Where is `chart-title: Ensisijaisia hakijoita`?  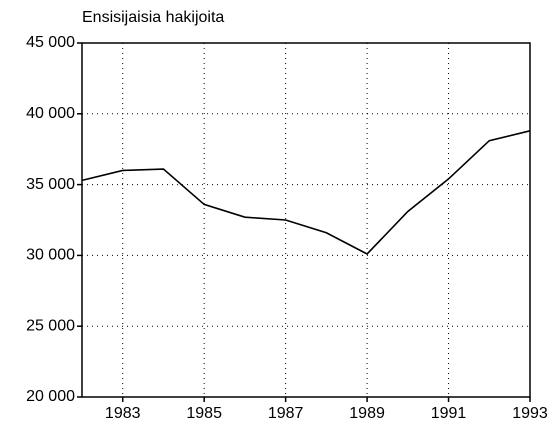
chart-title: Ensisijaisia hakijoita is located at coordinates (153, 17).